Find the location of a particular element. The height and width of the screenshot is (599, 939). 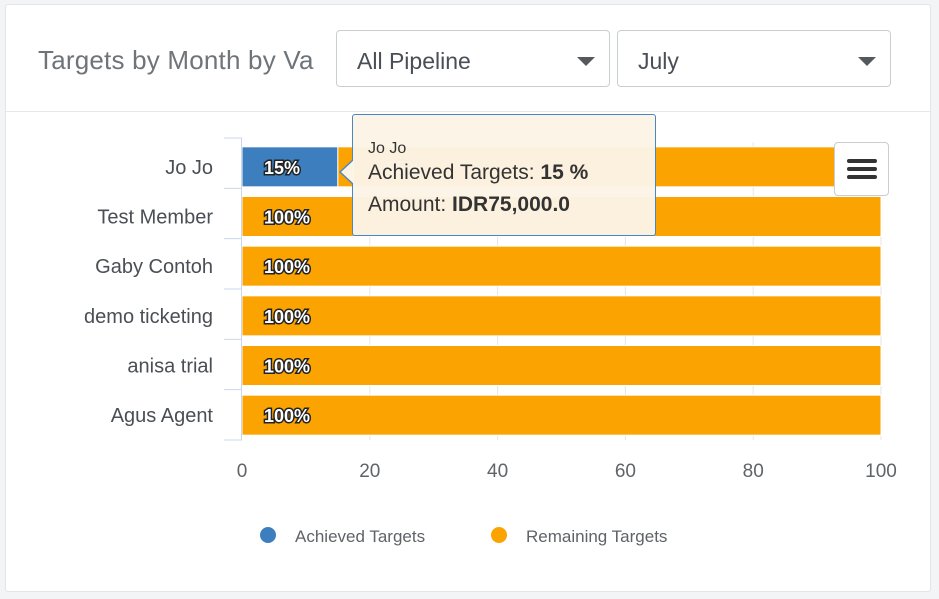

x-tick-label: 80 is located at coordinates (753, 471).